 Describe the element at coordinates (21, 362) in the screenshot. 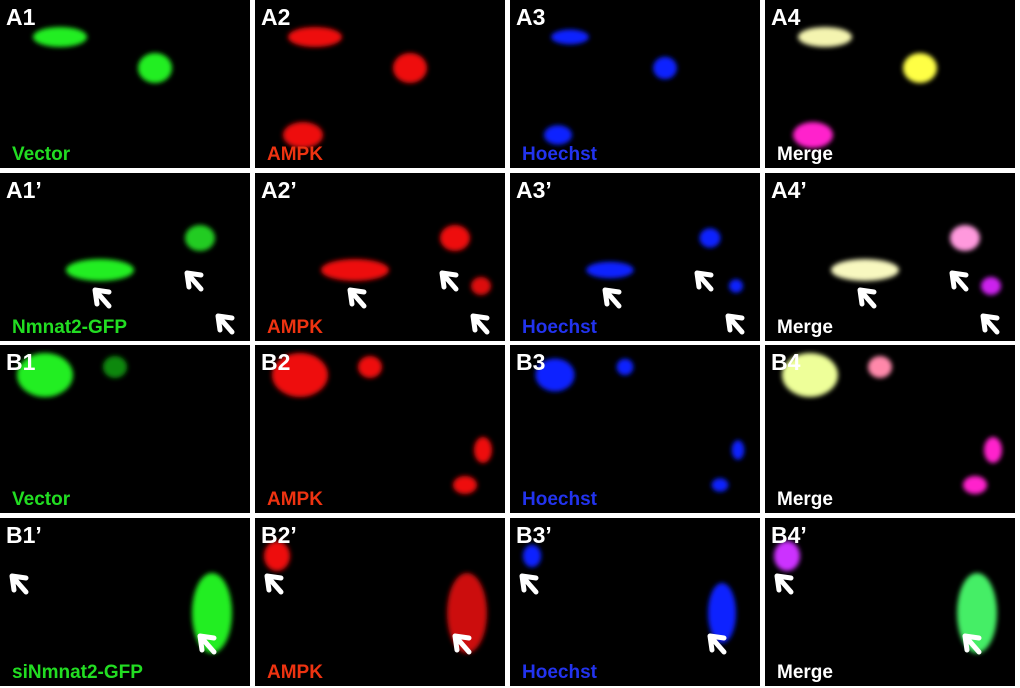

I see `panel-label: B1` at that location.